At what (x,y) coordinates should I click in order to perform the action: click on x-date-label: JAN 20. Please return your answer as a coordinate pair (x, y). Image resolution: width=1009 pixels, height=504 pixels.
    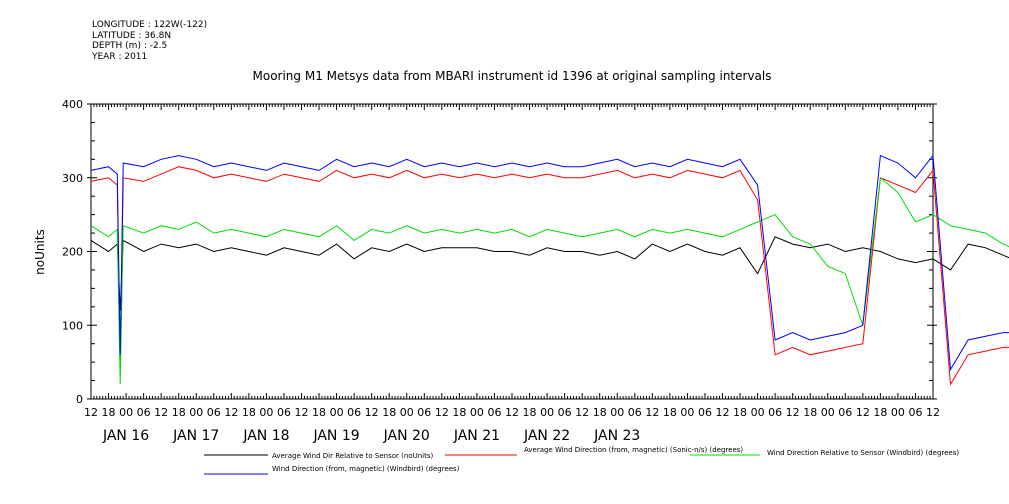
    Looking at the image, I should click on (406, 436).